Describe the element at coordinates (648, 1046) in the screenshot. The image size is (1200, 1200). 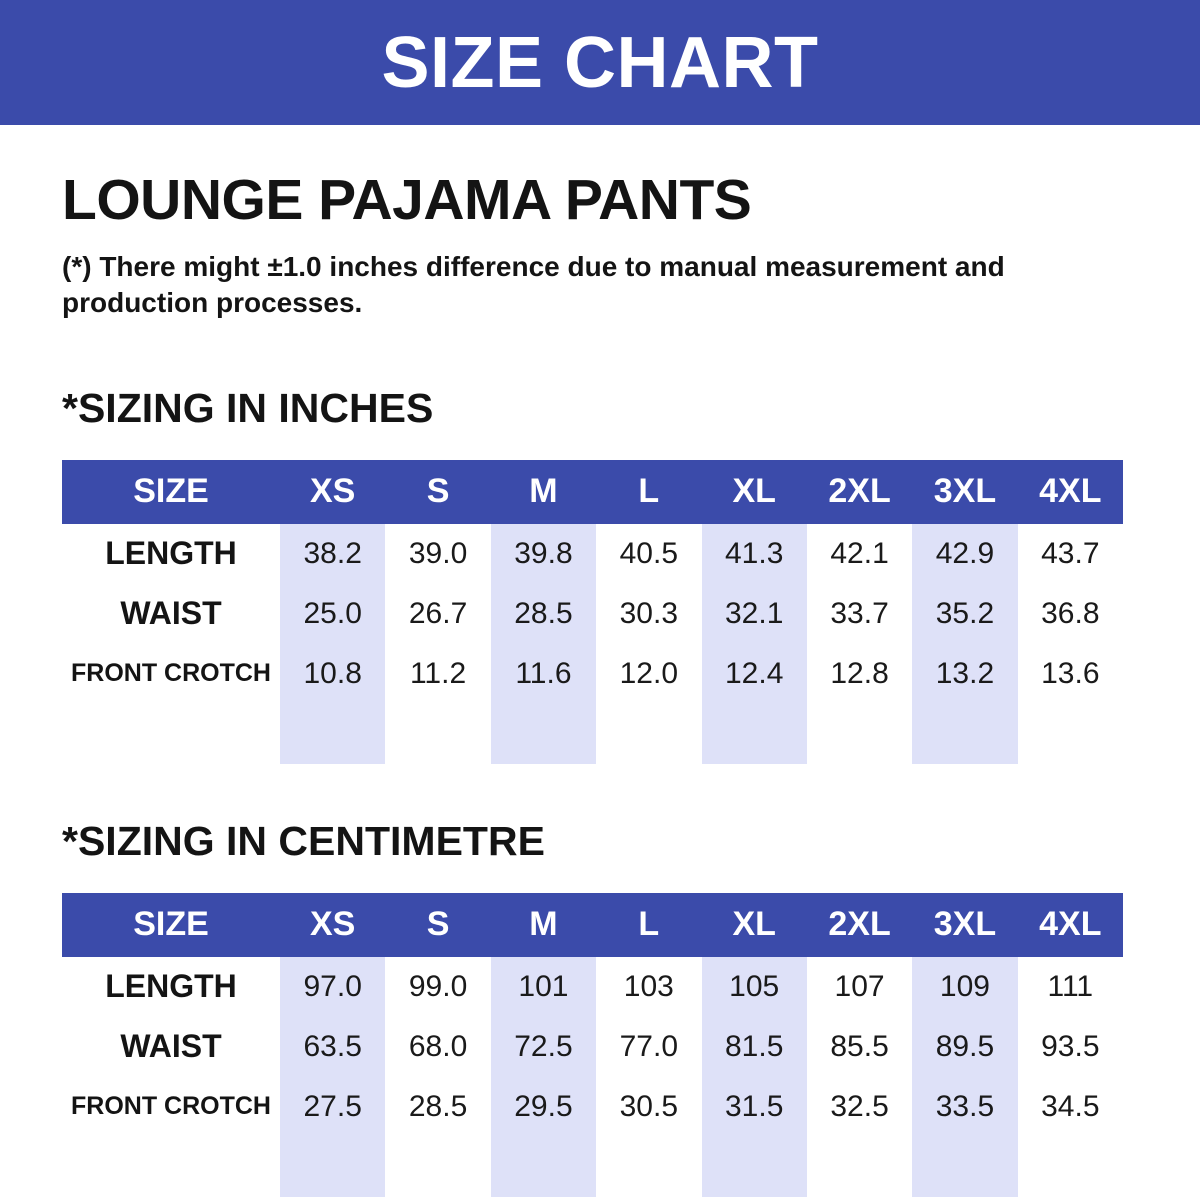
I see `size-value-cell: 77.0` at that location.